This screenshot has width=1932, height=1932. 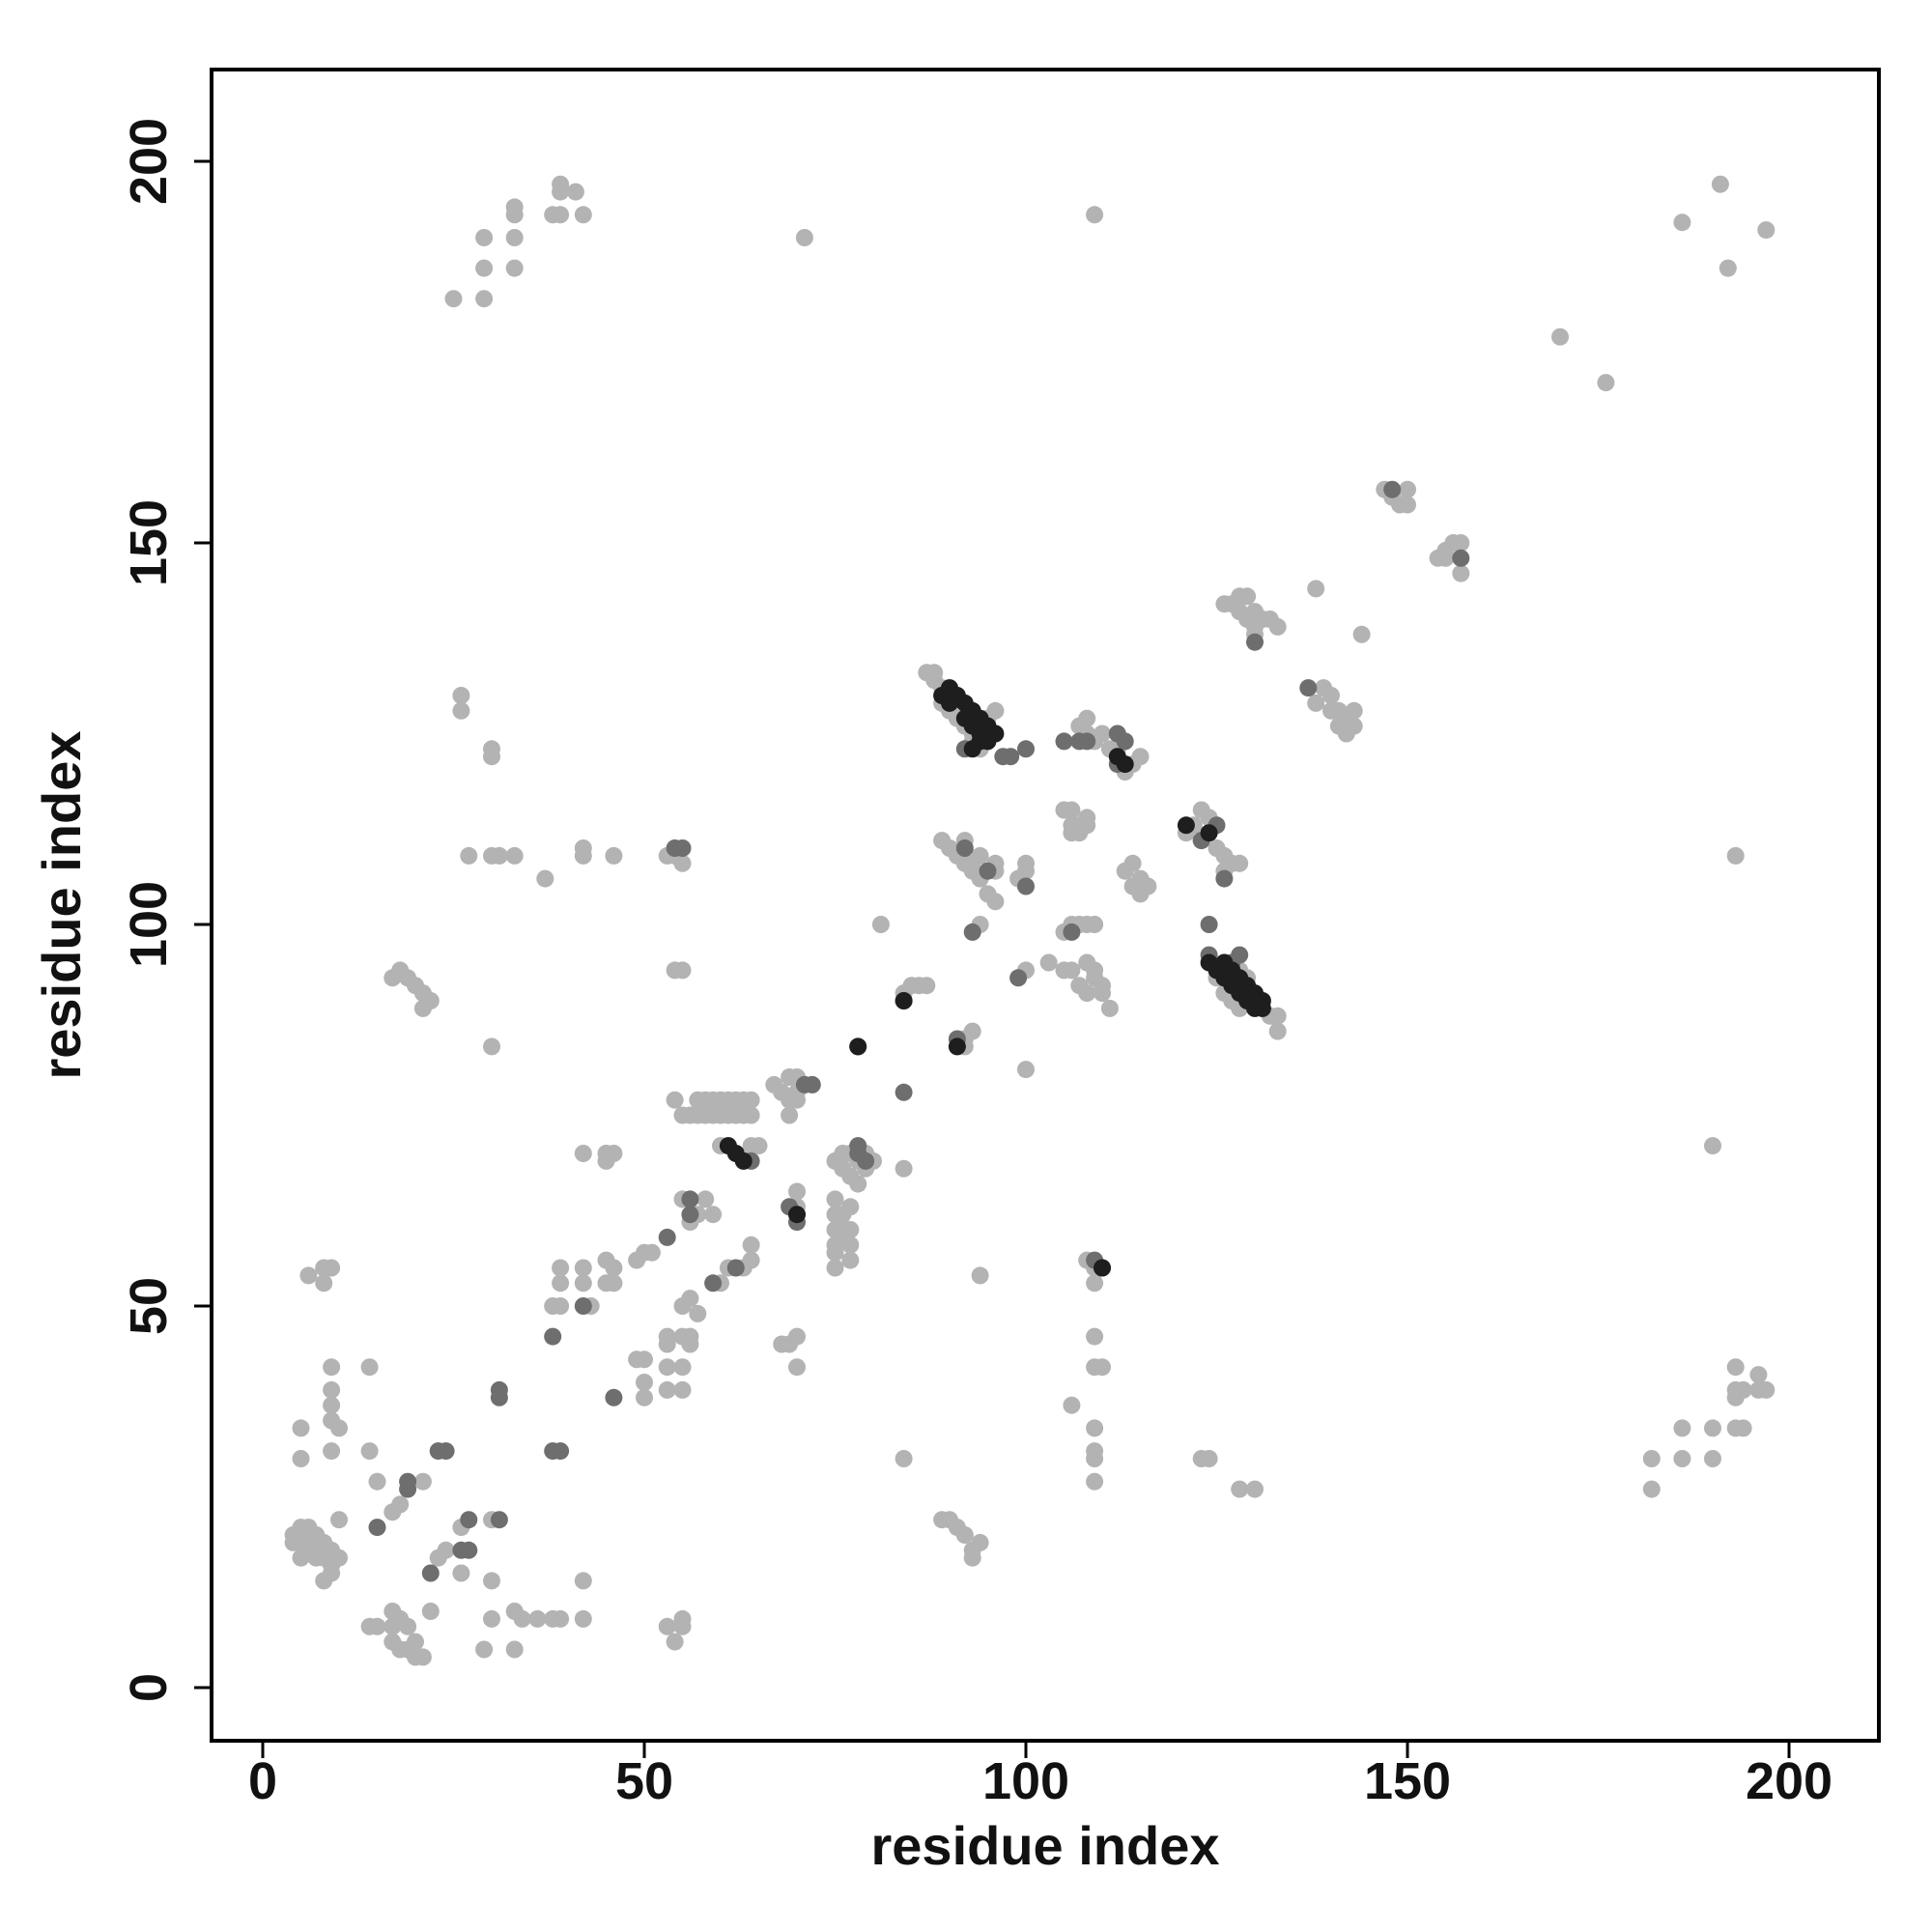 What do you see at coordinates (995, 978) in the screenshot?
I see `series-dark` at bounding box center [995, 978].